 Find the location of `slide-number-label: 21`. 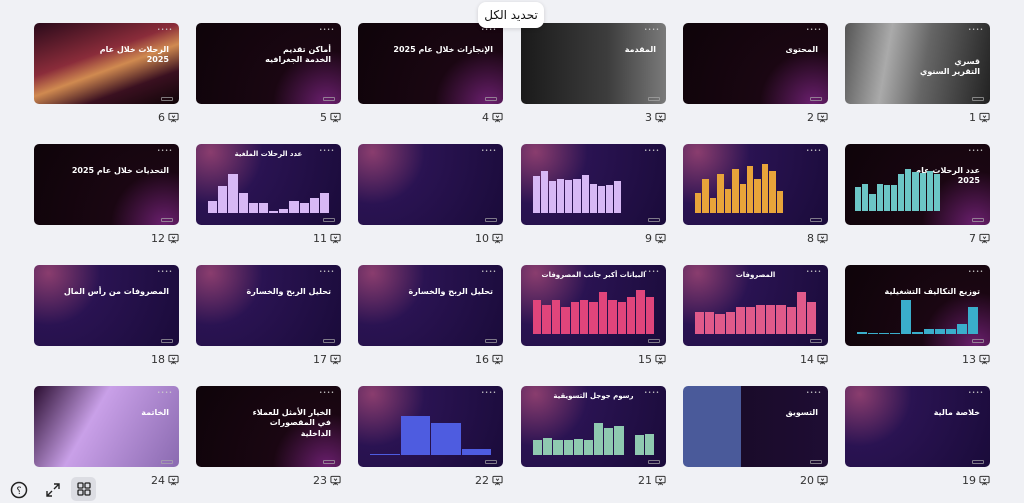

slide-number-label: 21 is located at coordinates (645, 480).